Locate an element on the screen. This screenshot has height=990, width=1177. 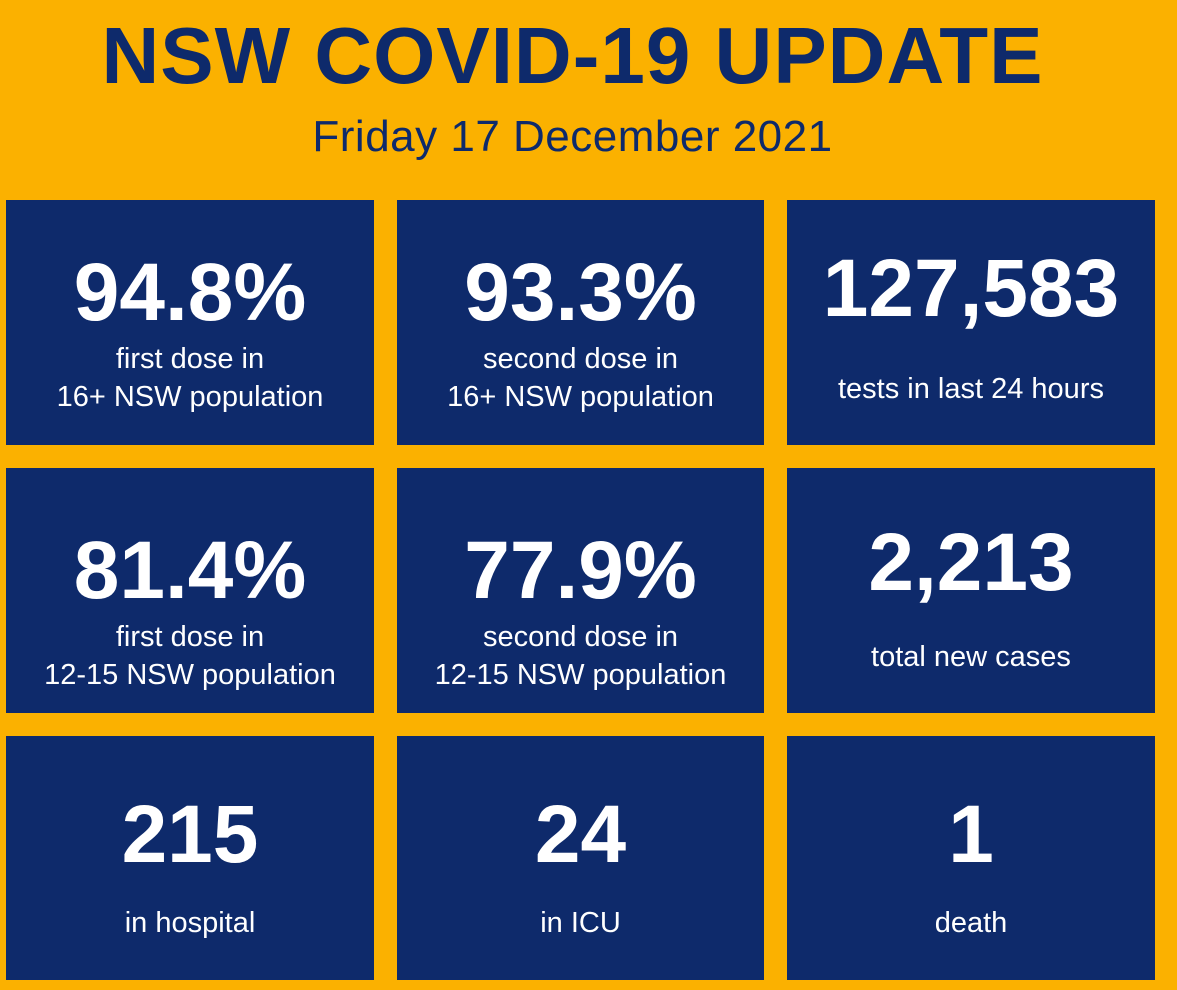
stat-tile-tests: 127,583 tests in last 24 hours is located at coordinates (971, 322).